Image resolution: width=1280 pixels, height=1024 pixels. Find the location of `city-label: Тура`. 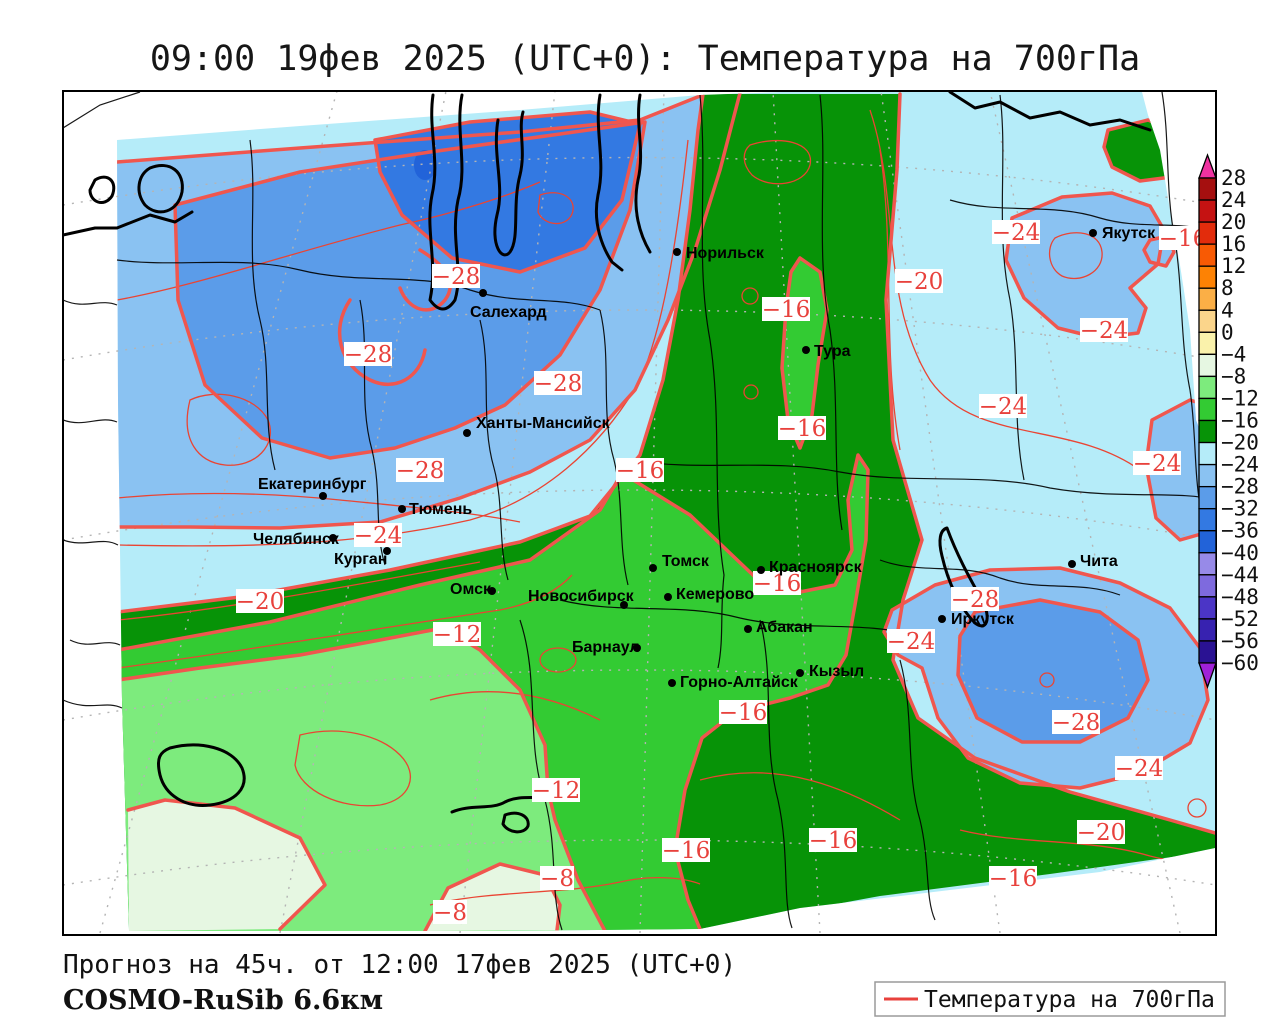

city-label: Тура is located at coordinates (832, 351).